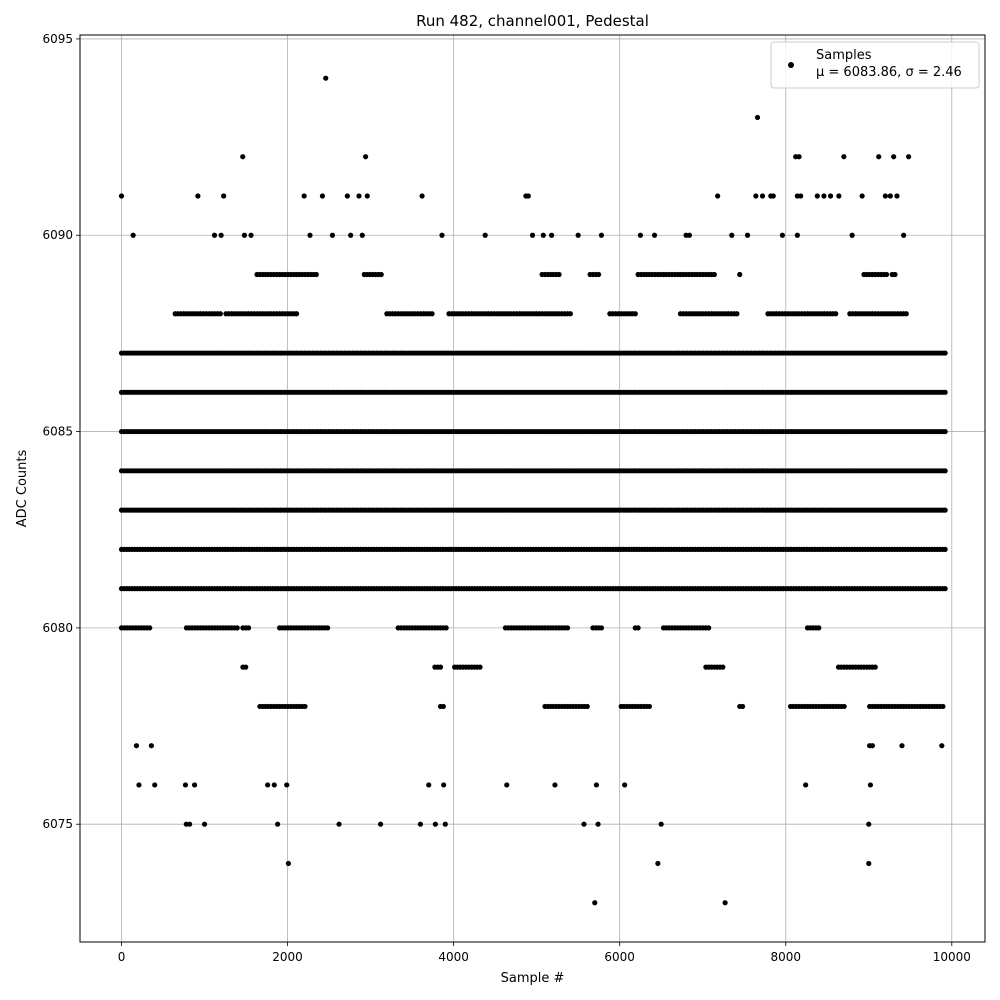 This screenshot has height=1000, width=1000. Describe the element at coordinates (57, 628) in the screenshot. I see `y-tick-label: 6080` at that location.